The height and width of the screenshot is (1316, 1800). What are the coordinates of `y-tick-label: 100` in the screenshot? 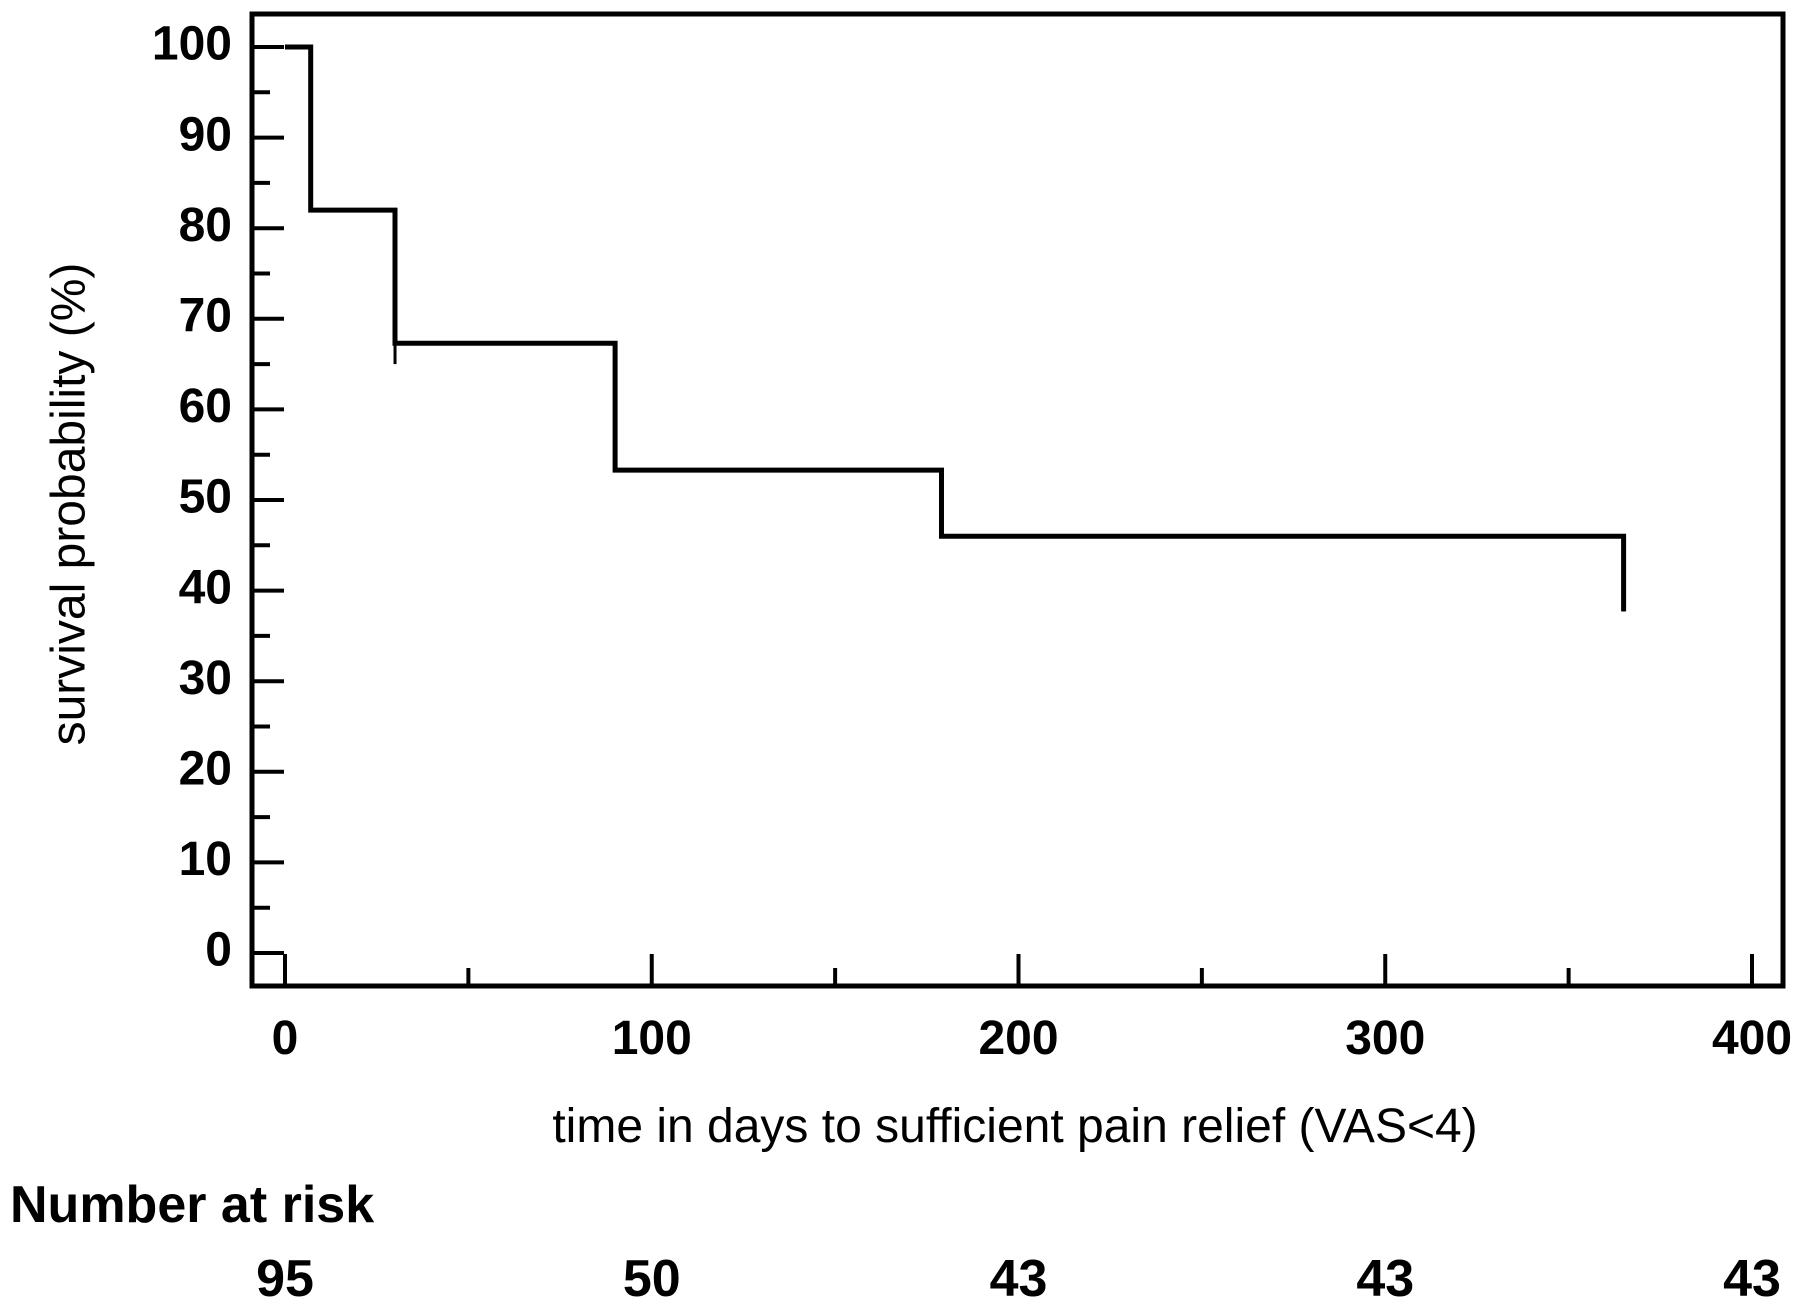 It's located at (192, 44).